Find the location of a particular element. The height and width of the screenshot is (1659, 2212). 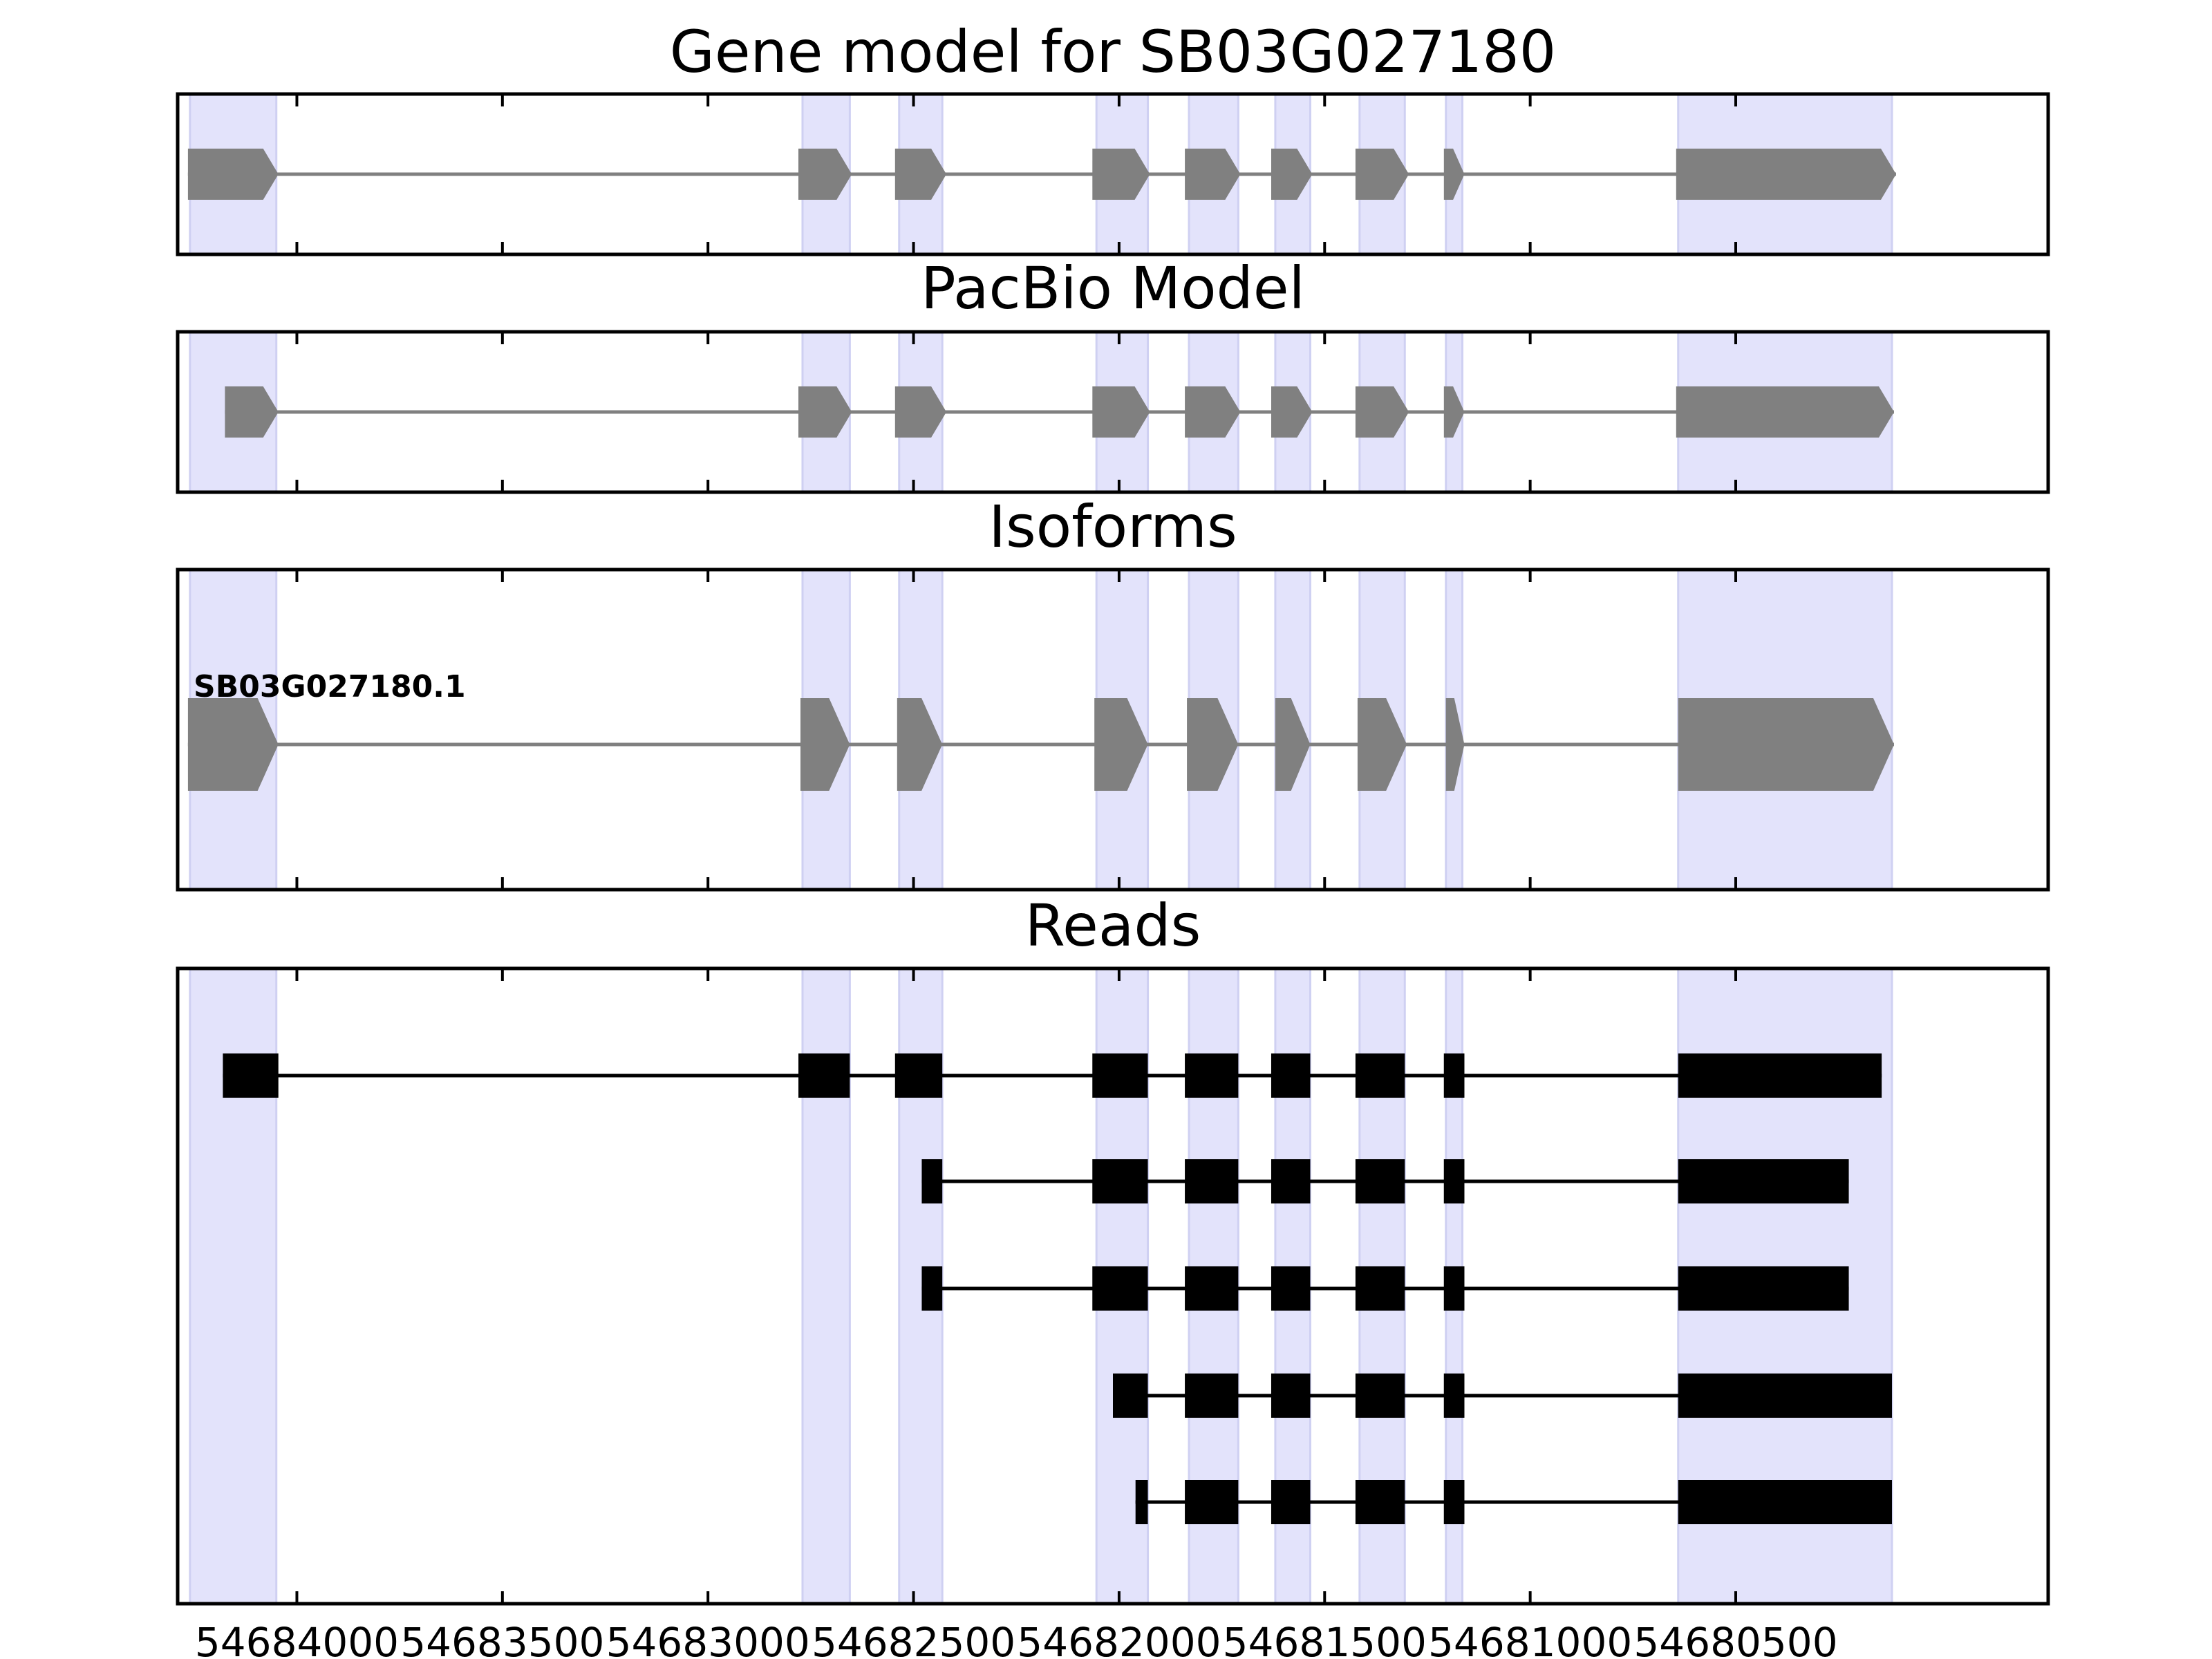

x-tick-label: 54684000 is located at coordinates (297, 1639).